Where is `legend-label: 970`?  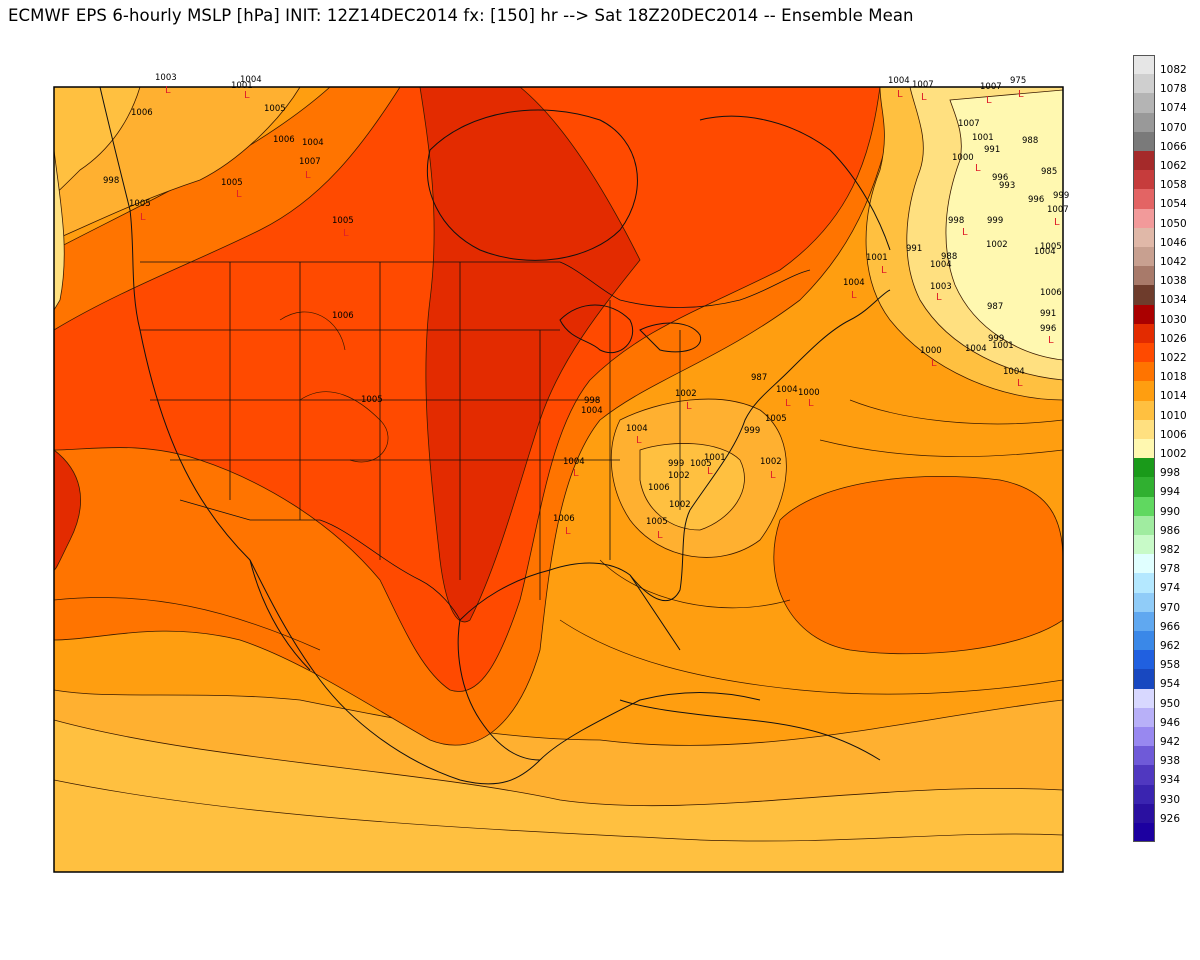
legend-label: 970 is located at coordinates (1170, 607).